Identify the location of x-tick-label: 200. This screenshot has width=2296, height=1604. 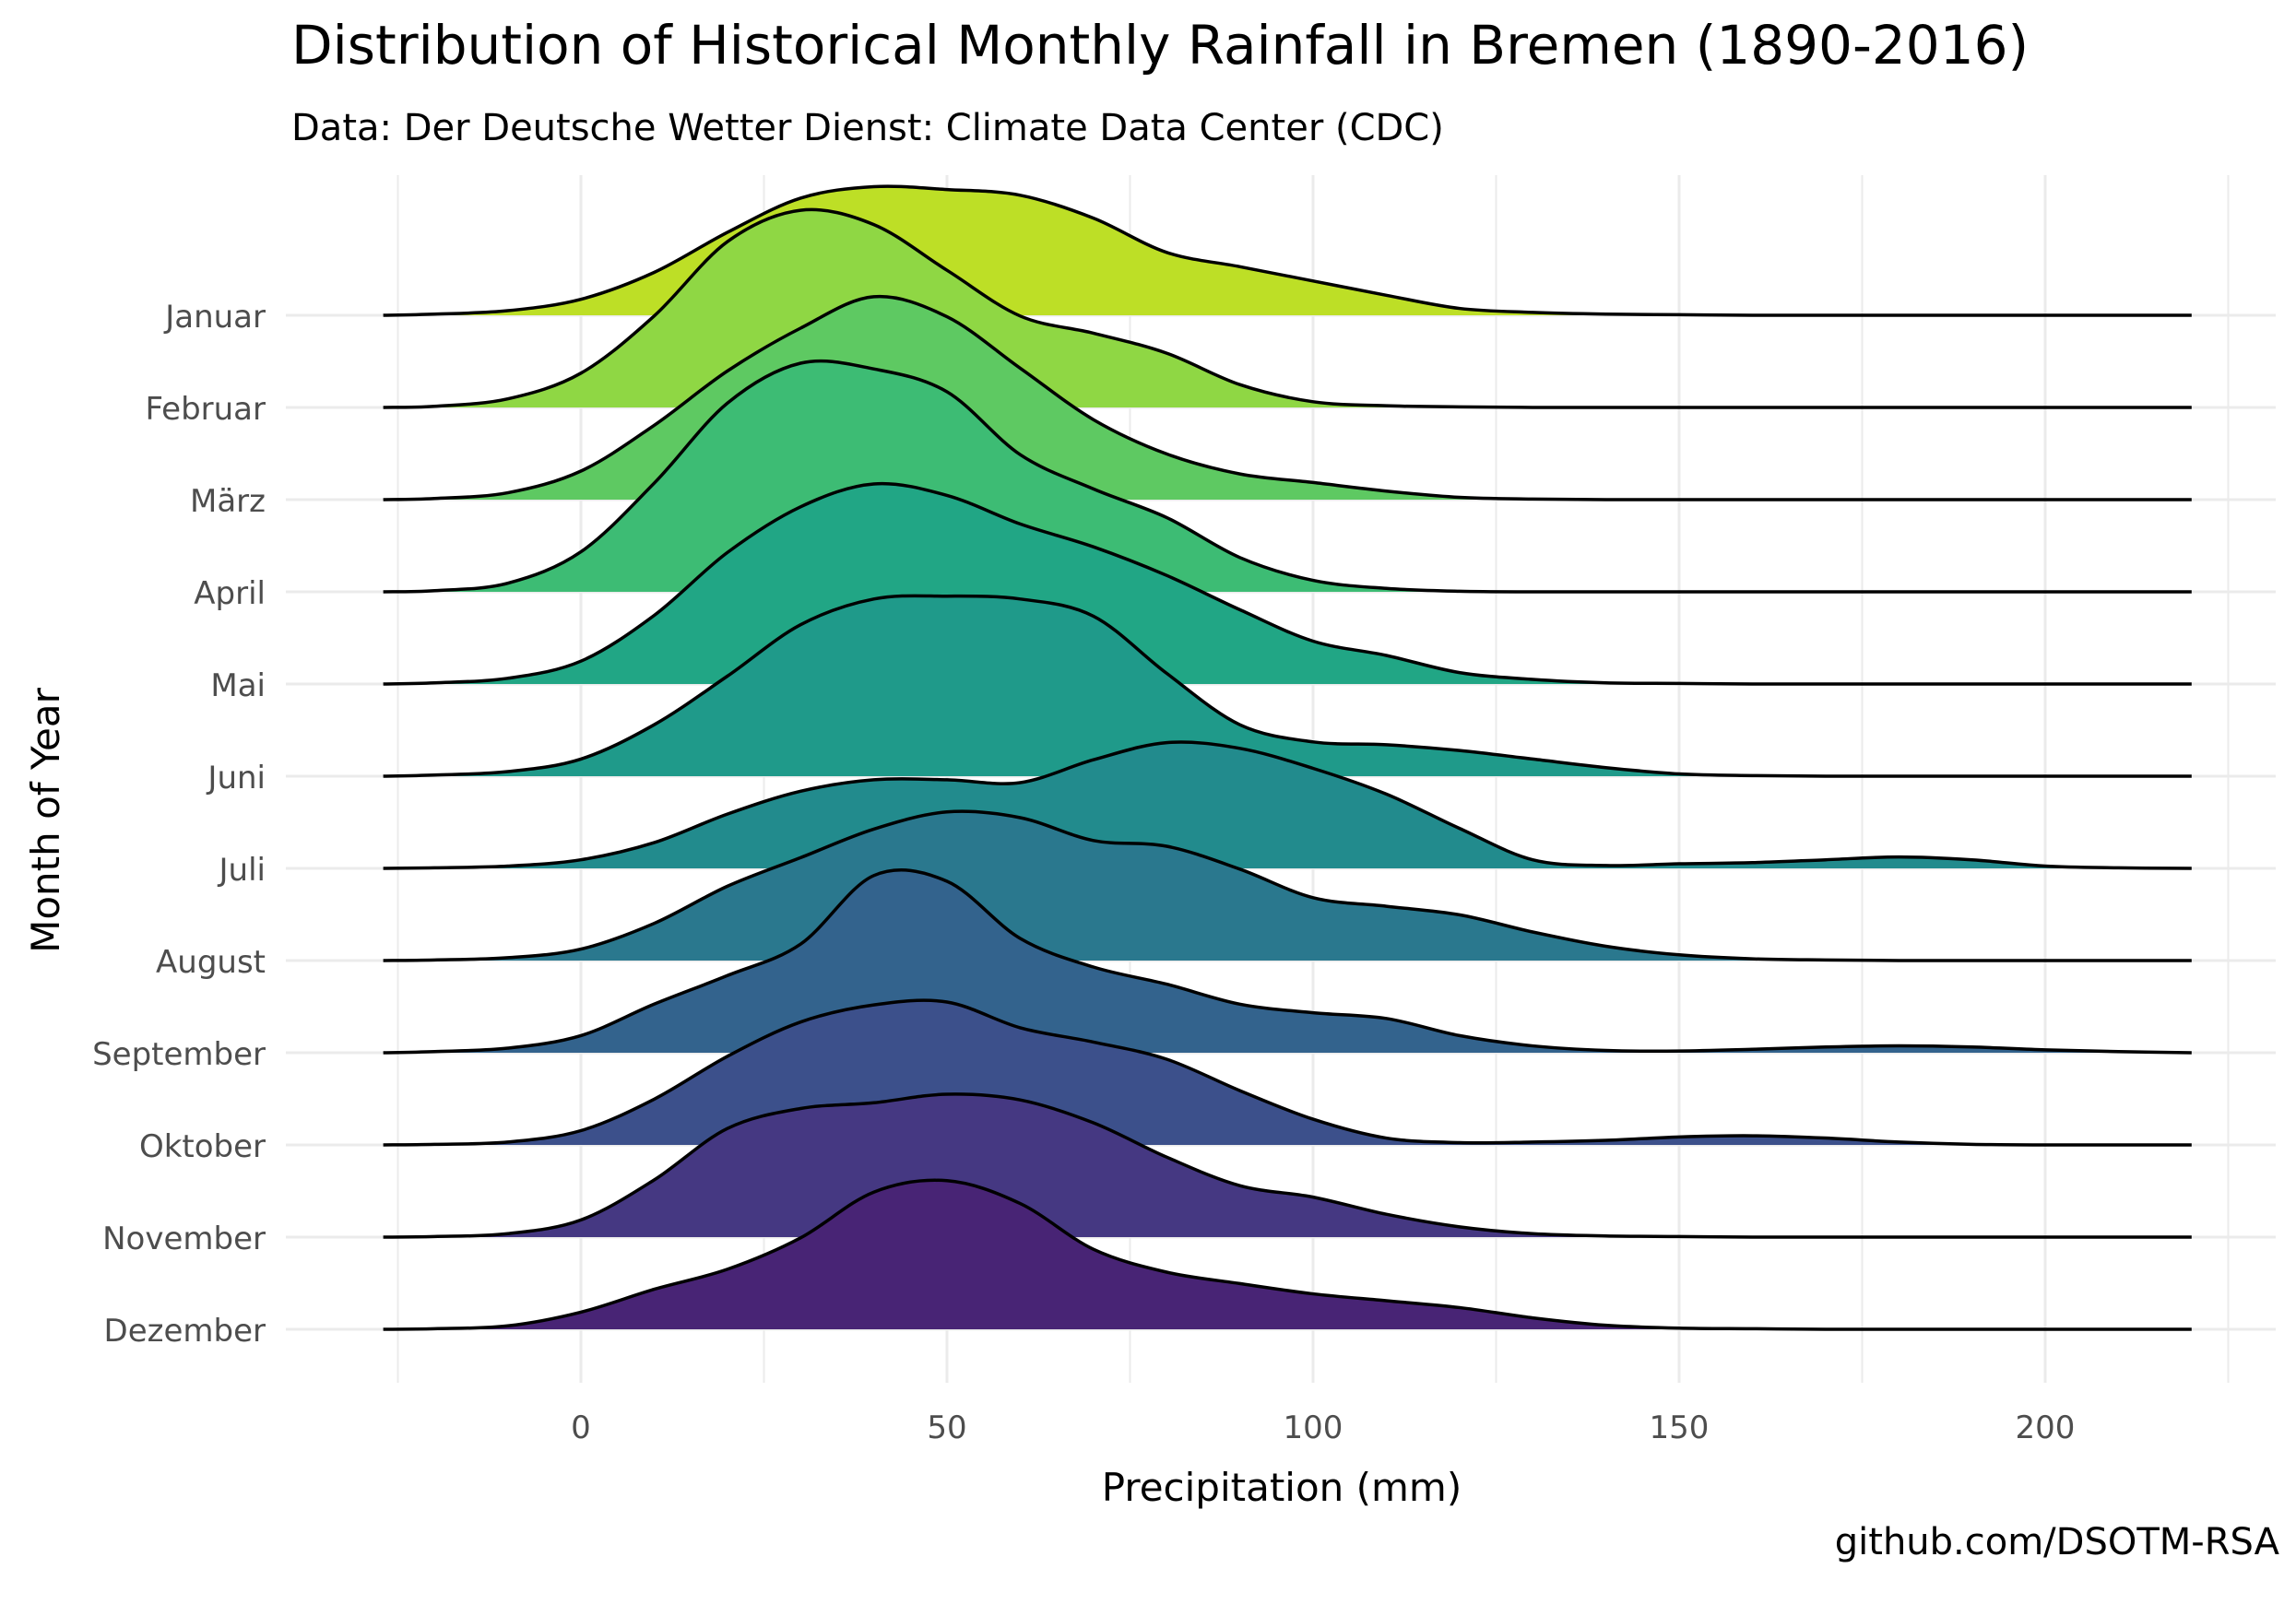
(2046, 1428).